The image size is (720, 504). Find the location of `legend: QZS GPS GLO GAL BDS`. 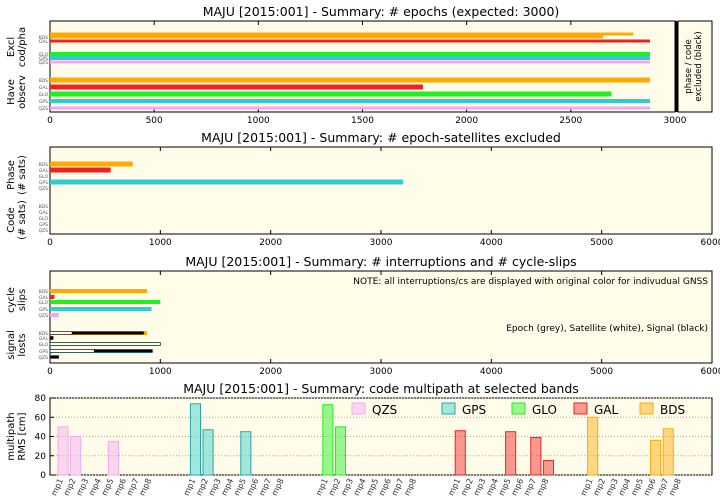

legend: QZS GPS GLO GAL BDS is located at coordinates (518, 409).